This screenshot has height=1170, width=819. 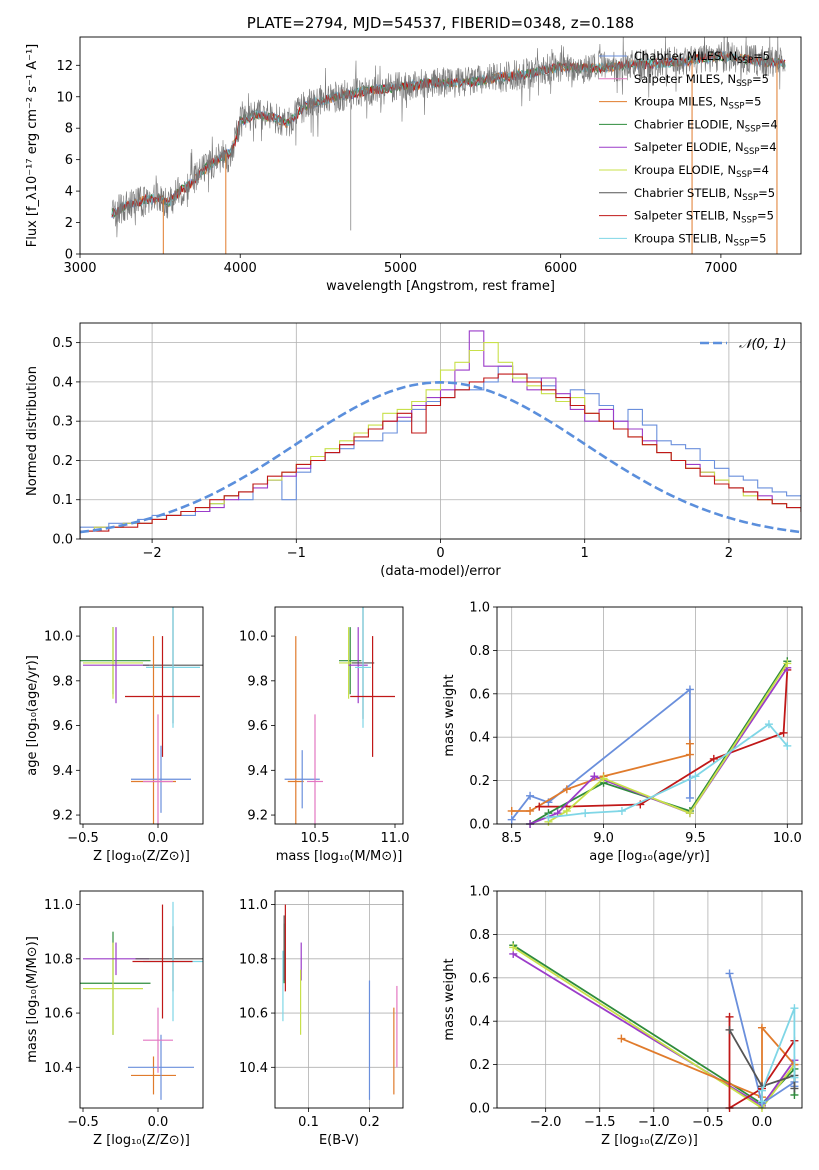 I want to click on ebv_mass-axes: 0.1 0.2 10.4 10.6 10.8 11.0, so click(x=321, y=1010).